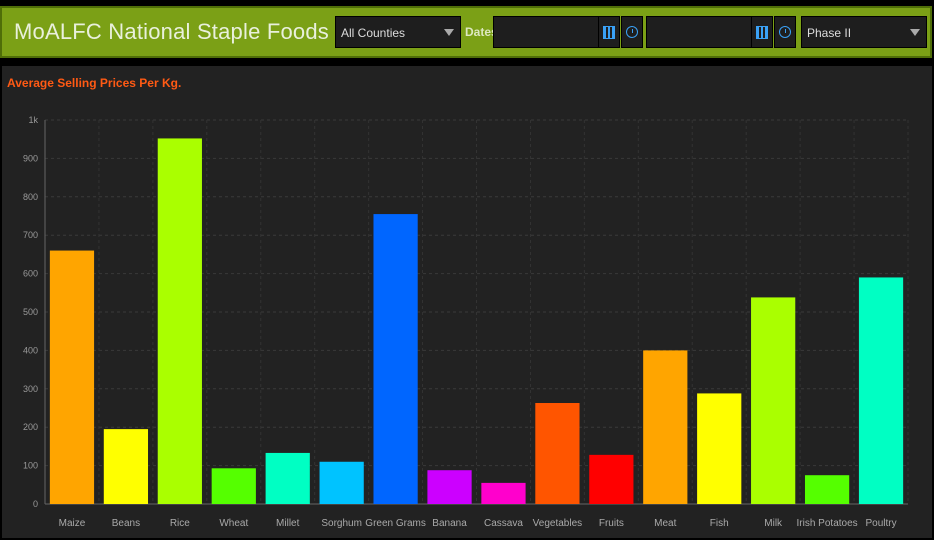 The width and height of the screenshot is (934, 540). What do you see at coordinates (30, 274) in the screenshot?
I see `y-tick-label: 600` at bounding box center [30, 274].